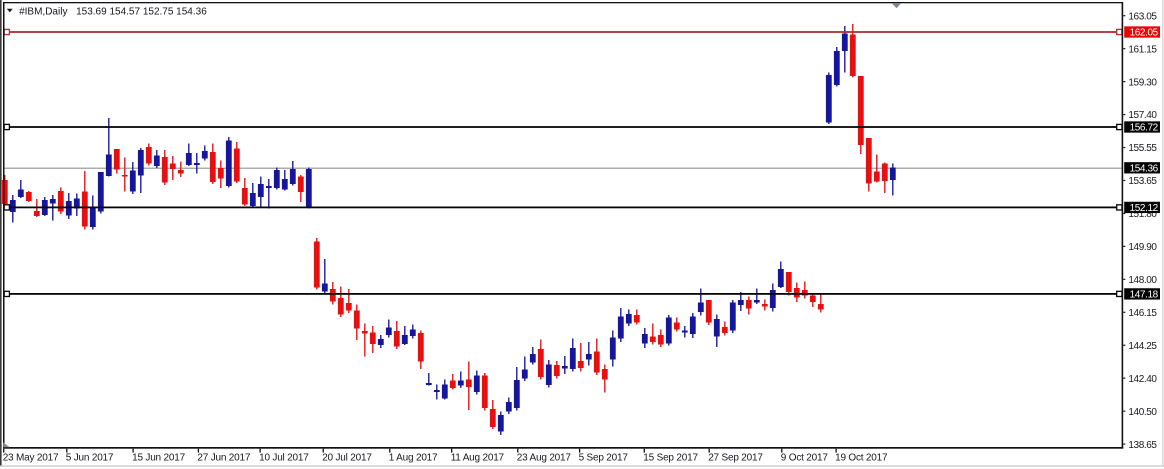 The image size is (1164, 469). Describe the element at coordinates (1142, 82) in the screenshot. I see `svg-text: 159.30` at that location.